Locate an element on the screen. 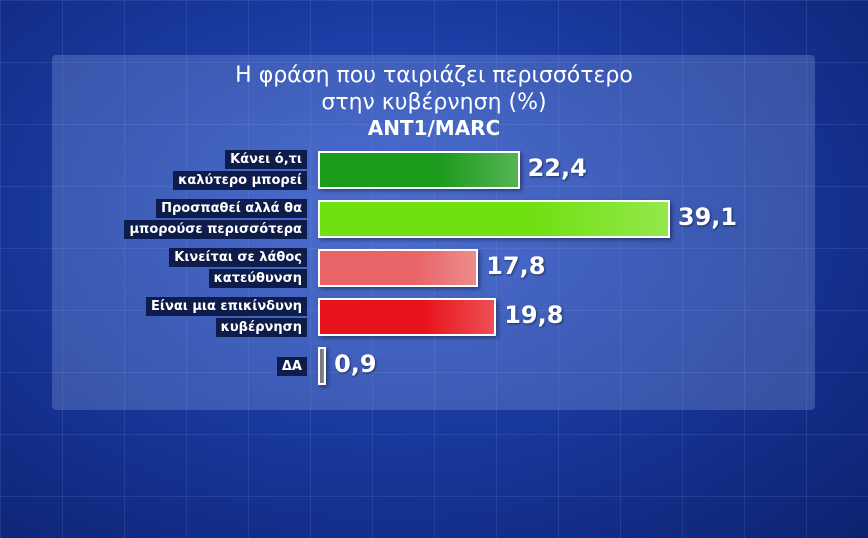  category-label: Προσπαθεί αλλά θα μπορούσε περισσότερα is located at coordinates (215, 219).